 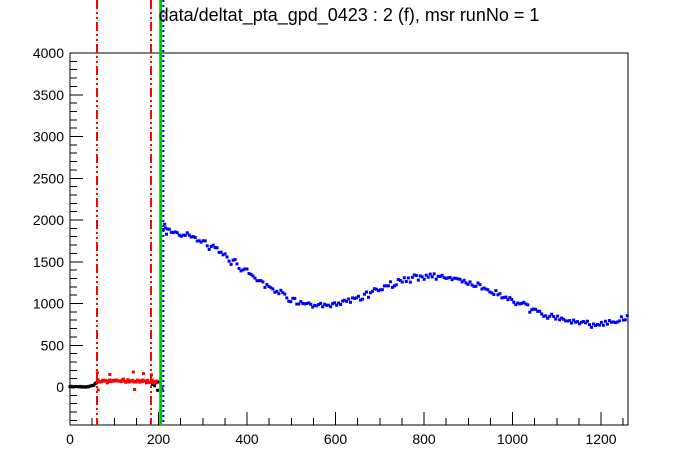 I want to click on x-axis-tick-label: 600, so click(x=336, y=439).